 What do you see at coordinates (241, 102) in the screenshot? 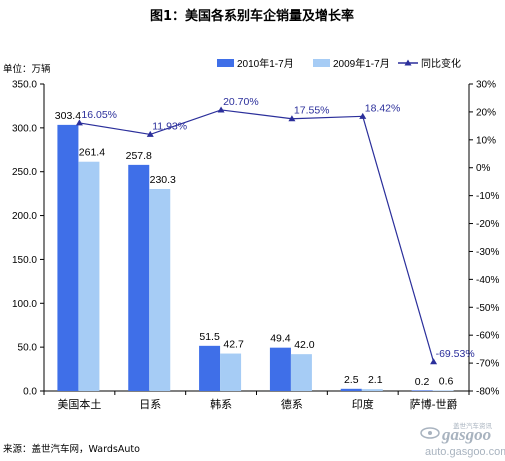
I see `change-value-label: 20.70%` at bounding box center [241, 102].